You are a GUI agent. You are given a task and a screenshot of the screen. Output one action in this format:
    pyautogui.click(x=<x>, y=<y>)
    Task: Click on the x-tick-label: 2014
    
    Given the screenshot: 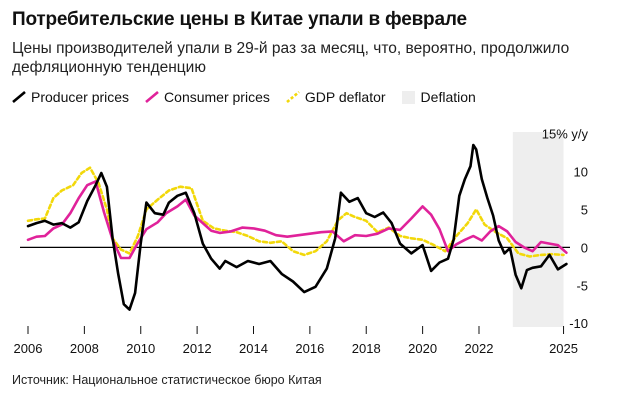 What is the action you would take?
    pyautogui.click(x=253, y=348)
    